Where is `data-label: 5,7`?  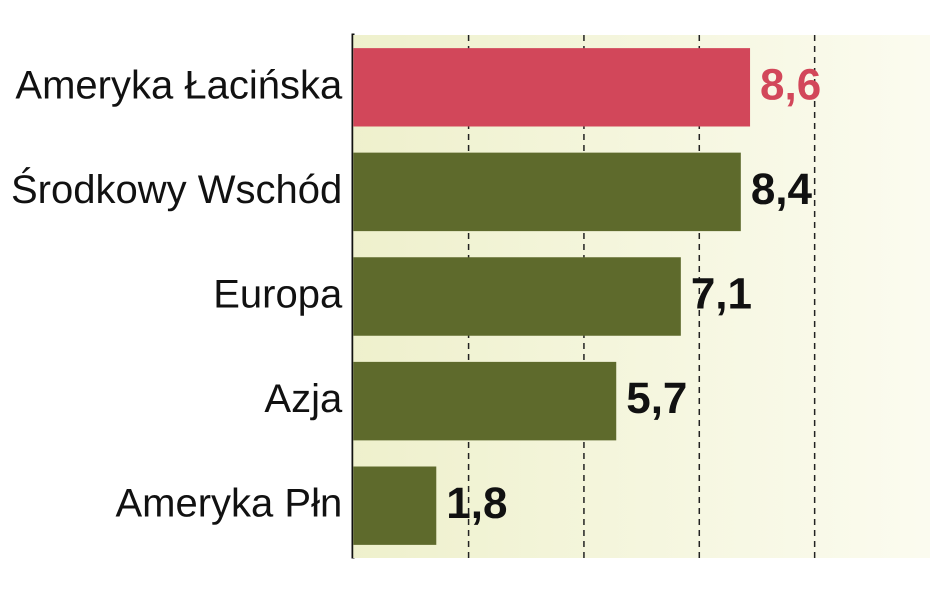 data-label: 5,7 is located at coordinates (657, 399).